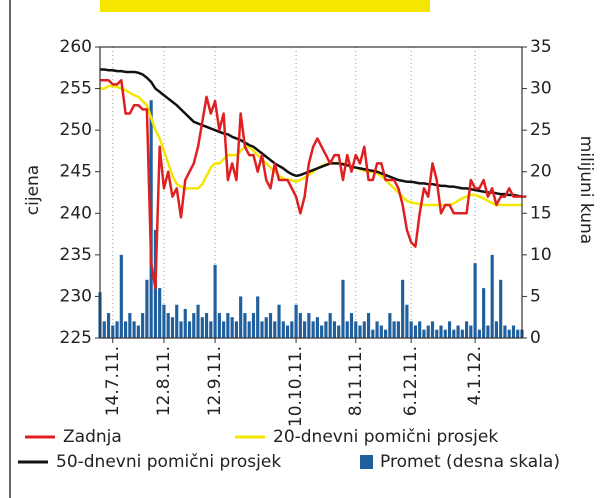 Image resolution: width=610 pixels, height=498 pixels. What do you see at coordinates (215, 381) in the screenshot?
I see `x-tick-label: 12.9.11.` at bounding box center [215, 381].